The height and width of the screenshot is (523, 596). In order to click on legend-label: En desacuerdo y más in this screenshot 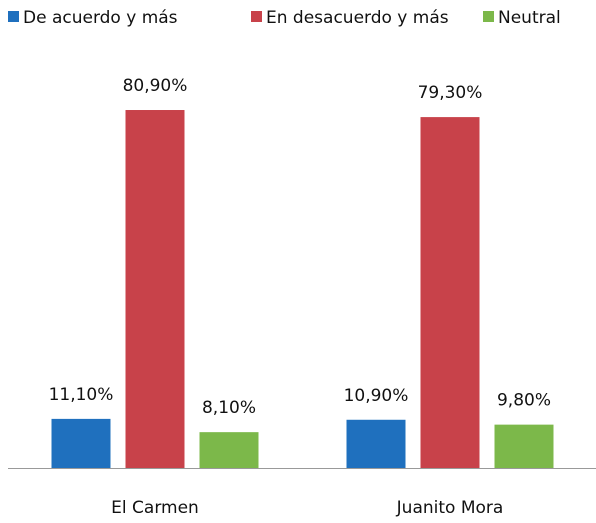, I will do `click(357, 18)`.